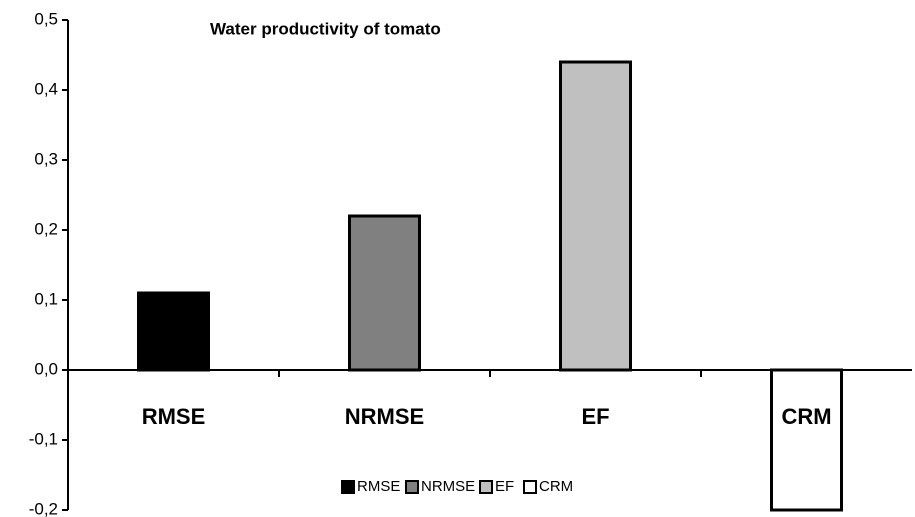  What do you see at coordinates (595, 416) in the screenshot?
I see `x-tick-label: EF` at bounding box center [595, 416].